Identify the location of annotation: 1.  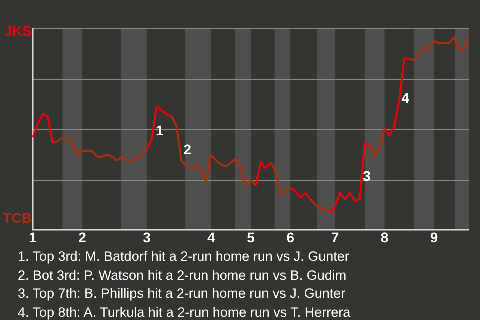
(160, 130).